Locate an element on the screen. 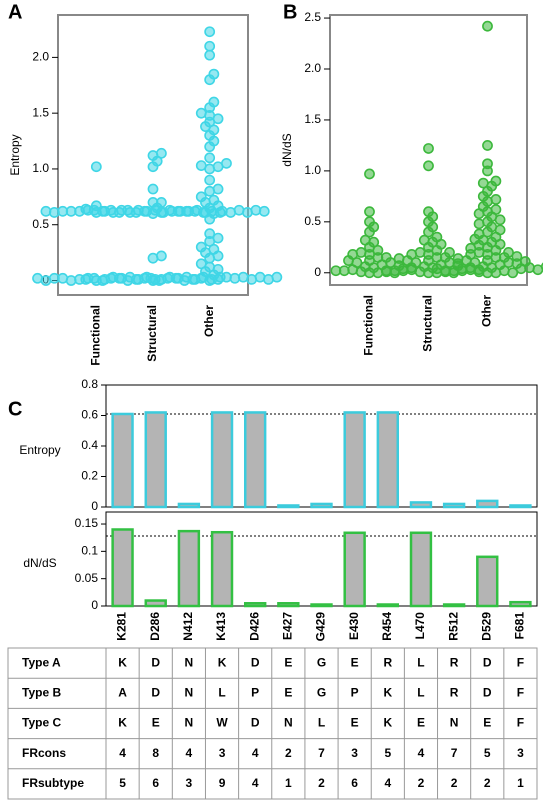 The height and width of the screenshot is (800, 543). y-tick-label: 2.5 is located at coordinates (312, 17).